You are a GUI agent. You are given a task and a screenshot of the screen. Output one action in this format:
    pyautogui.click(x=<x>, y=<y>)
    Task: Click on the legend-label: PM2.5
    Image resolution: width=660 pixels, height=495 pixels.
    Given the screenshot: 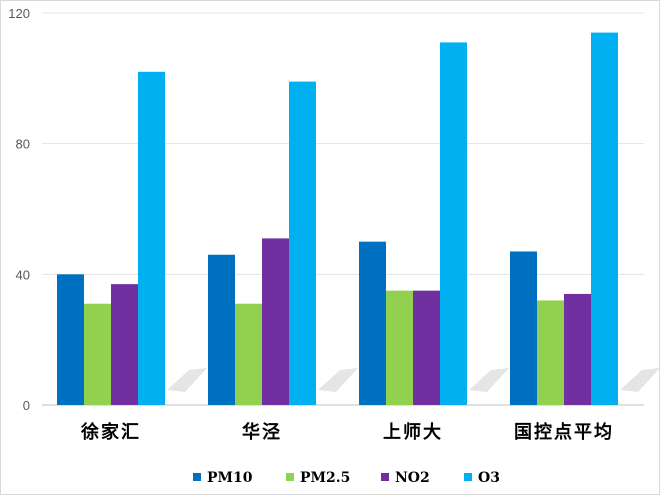 What is the action you would take?
    pyautogui.click(x=325, y=478)
    